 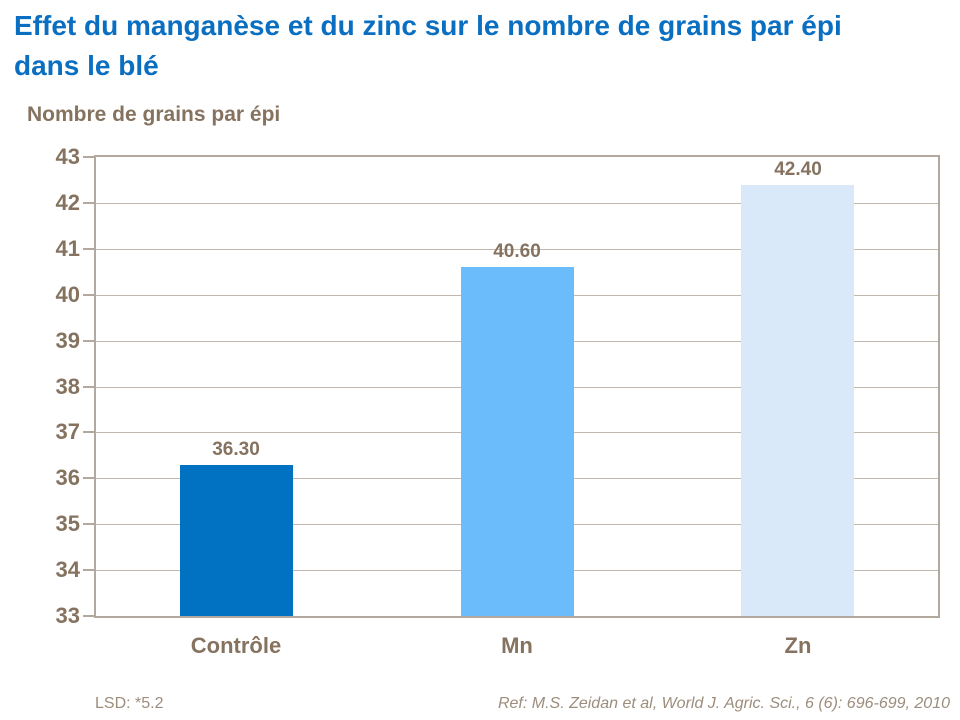 What do you see at coordinates (798, 645) in the screenshot?
I see `x-category-label-zn: Zn` at bounding box center [798, 645].